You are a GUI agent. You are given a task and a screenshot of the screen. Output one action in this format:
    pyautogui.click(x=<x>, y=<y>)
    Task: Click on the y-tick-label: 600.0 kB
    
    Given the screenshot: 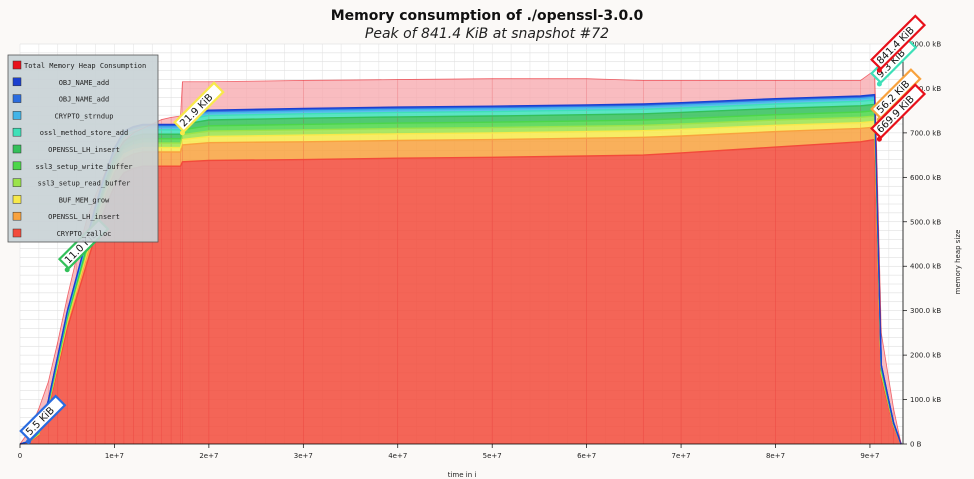 What is the action you would take?
    pyautogui.click(x=925, y=178)
    